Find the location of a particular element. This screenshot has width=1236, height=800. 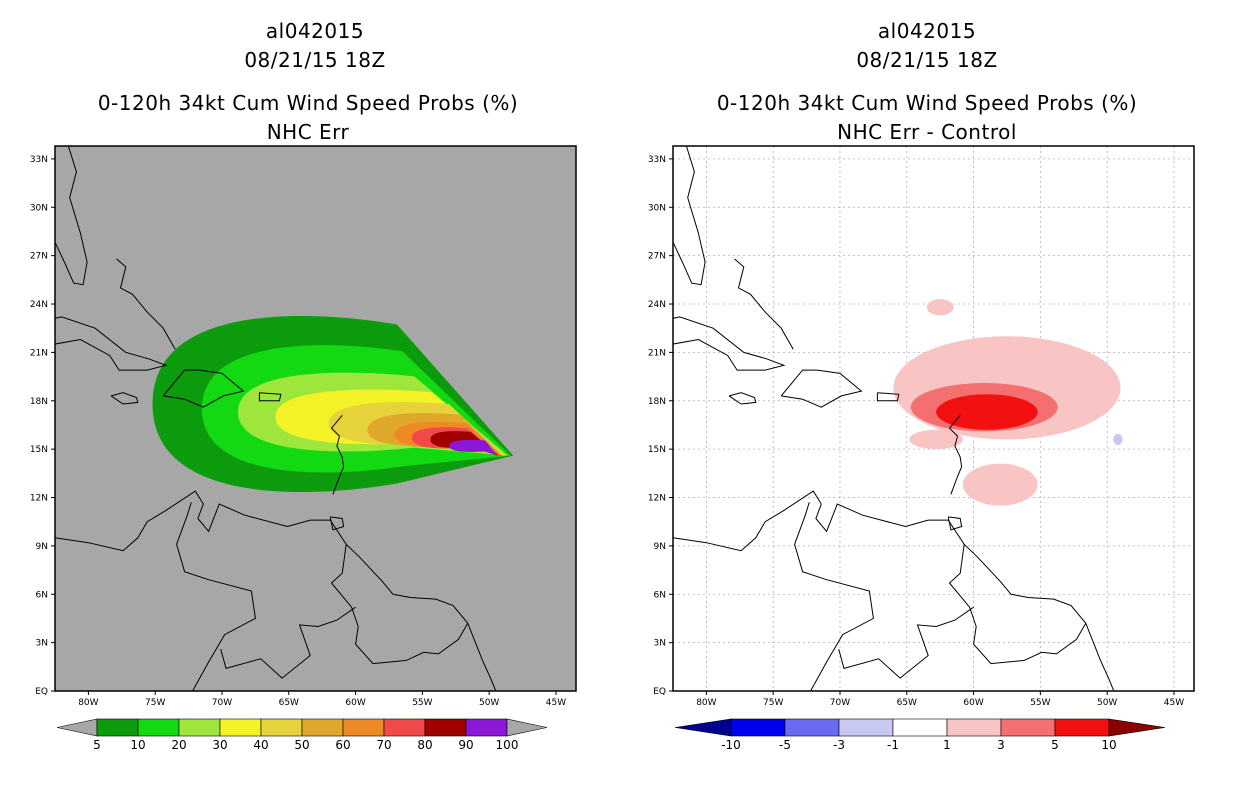

colorbar-label: -10 is located at coordinates (731, 745).